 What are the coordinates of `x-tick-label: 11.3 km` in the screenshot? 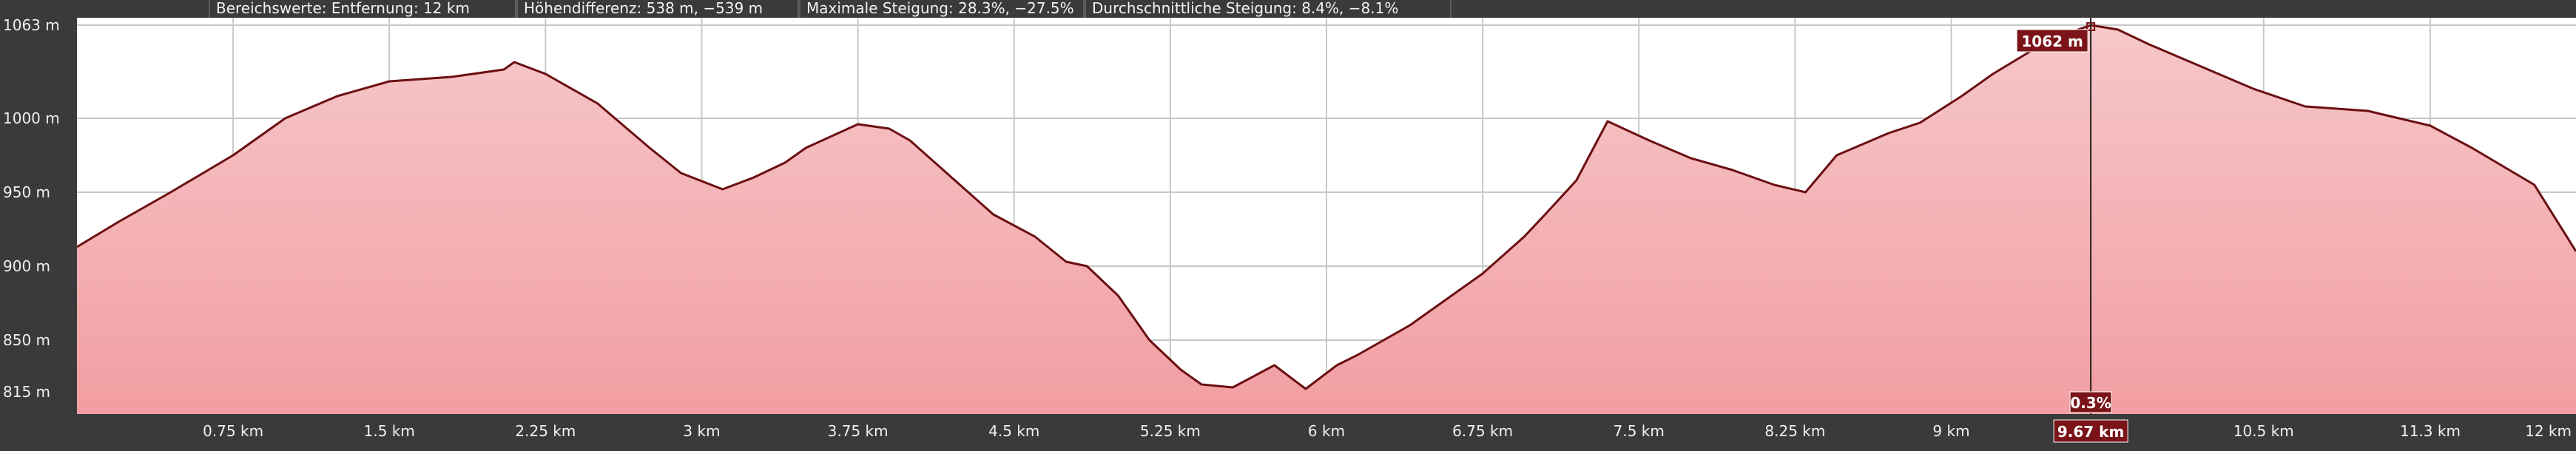 It's located at (2430, 431).